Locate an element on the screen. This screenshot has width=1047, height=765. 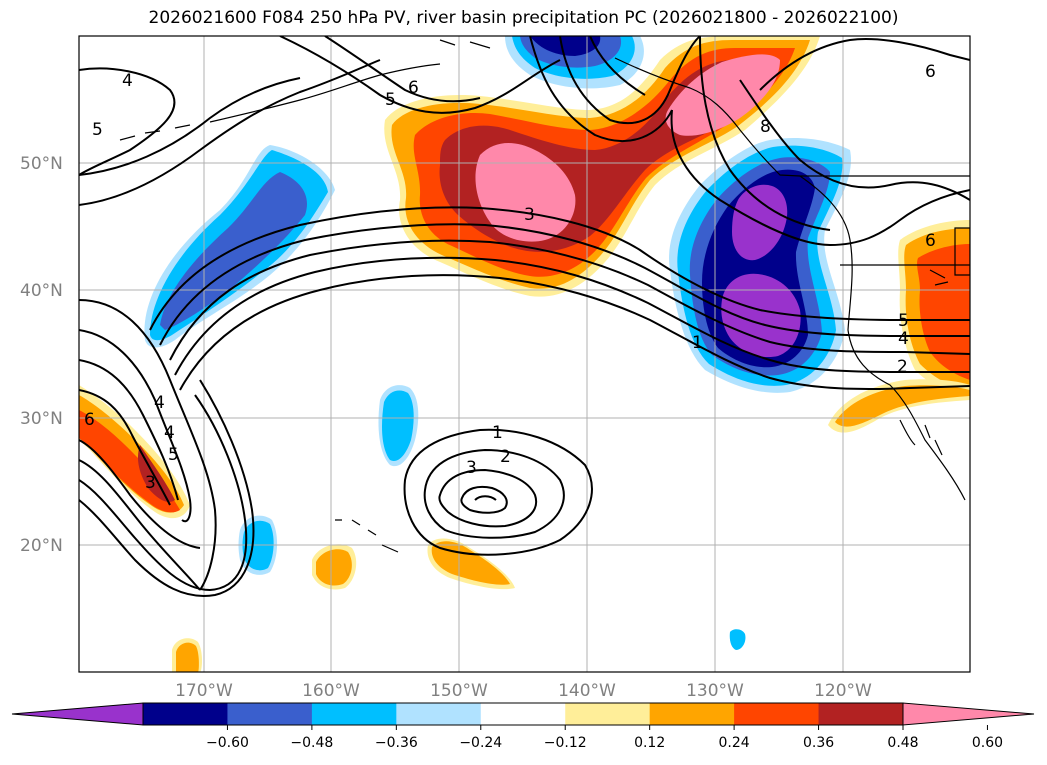
lat-label: 40°N is located at coordinates (41, 291).